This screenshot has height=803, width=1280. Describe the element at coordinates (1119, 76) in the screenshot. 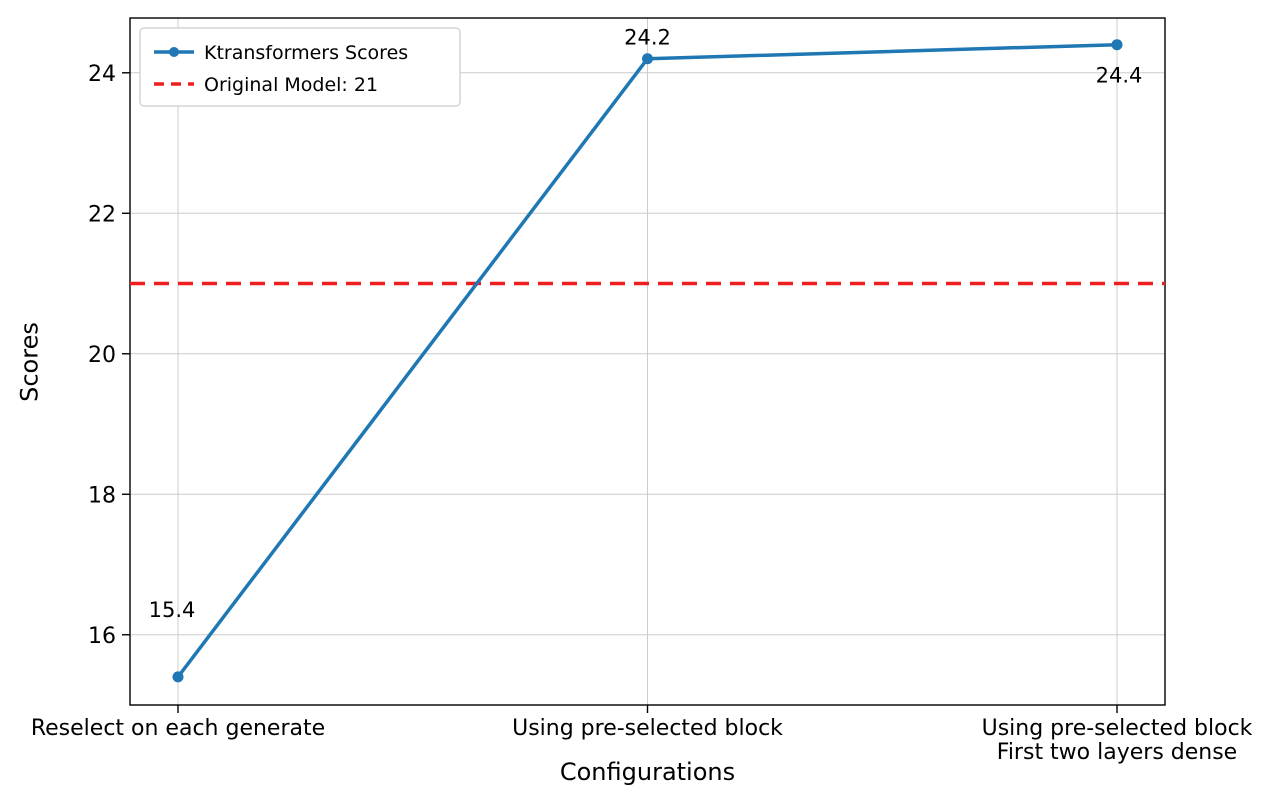

I see `data-label: 24.4` at that location.